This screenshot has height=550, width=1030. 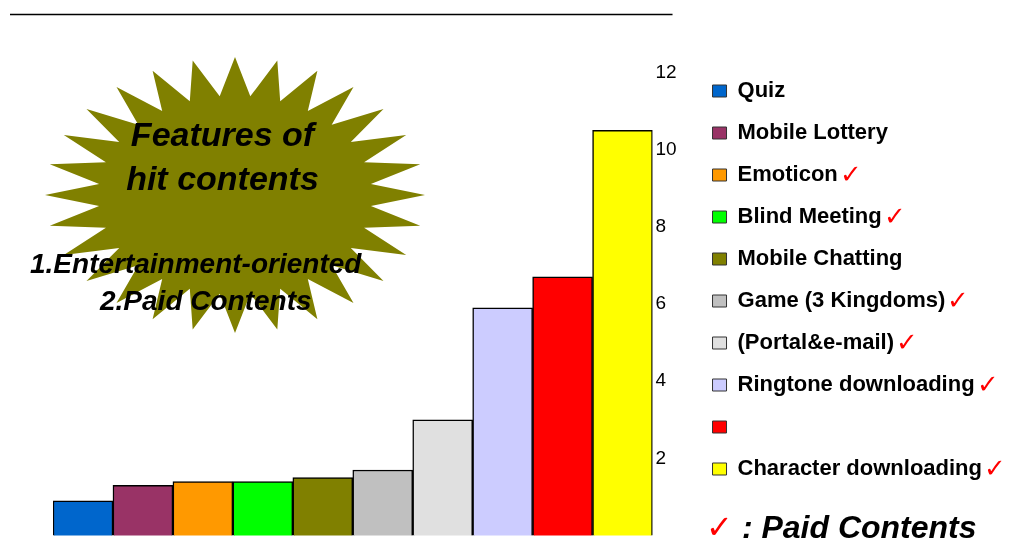 I want to click on y-tick-label: 8, so click(x=661, y=225).